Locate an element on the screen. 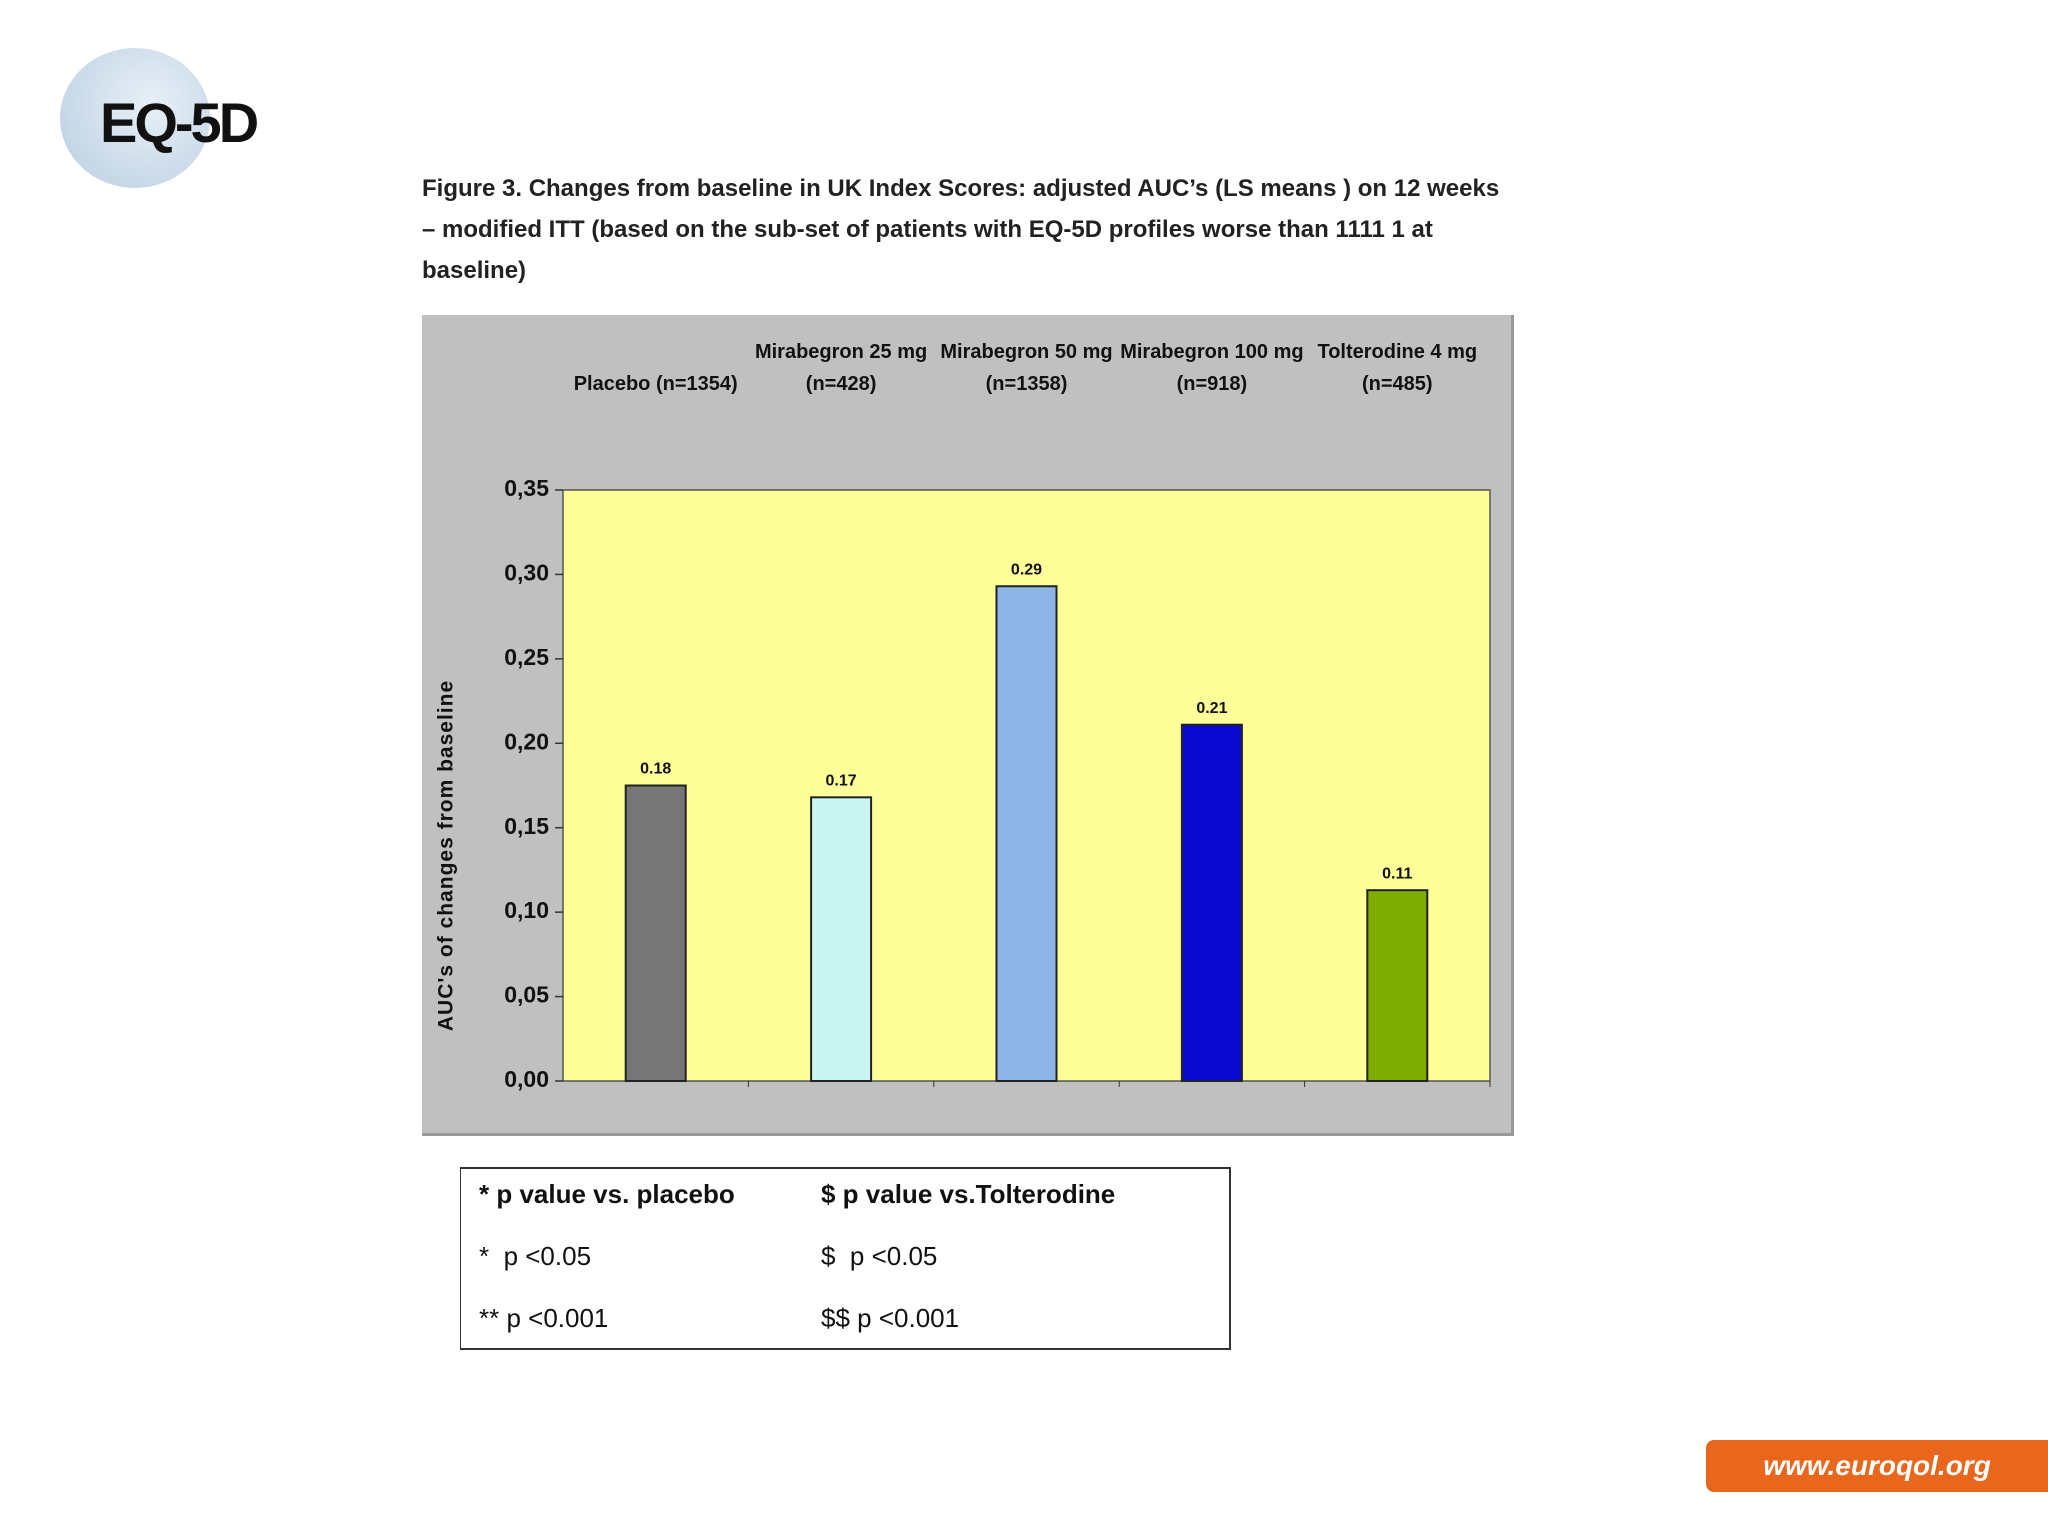 The height and width of the screenshot is (1536, 2048). logo: EQ-5D is located at coordinates (179, 122).